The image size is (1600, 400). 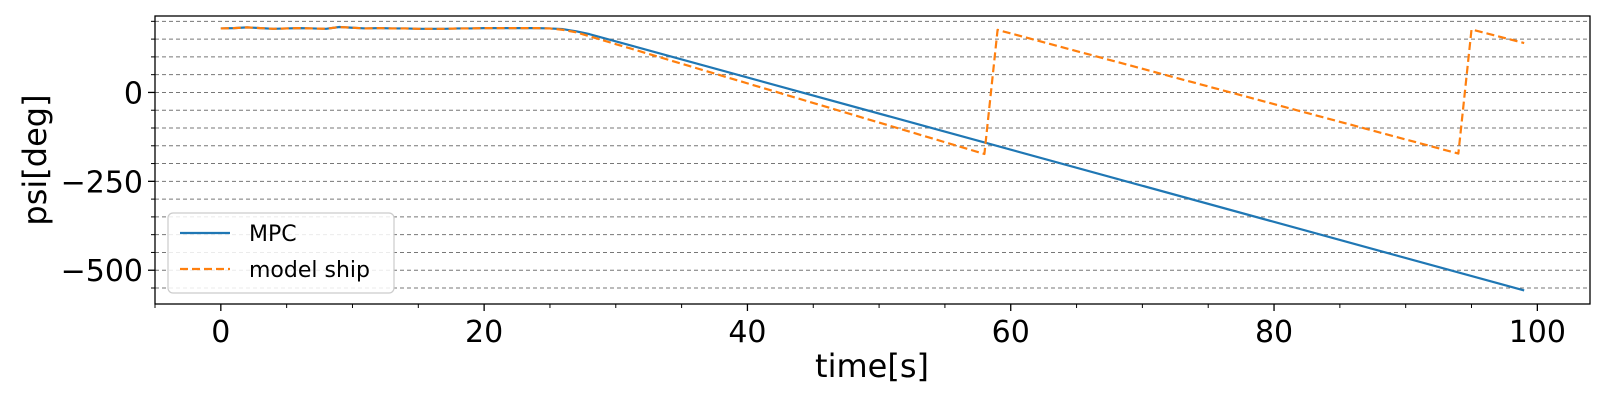 I want to click on y-tick-label: −250, so click(x=102, y=182).